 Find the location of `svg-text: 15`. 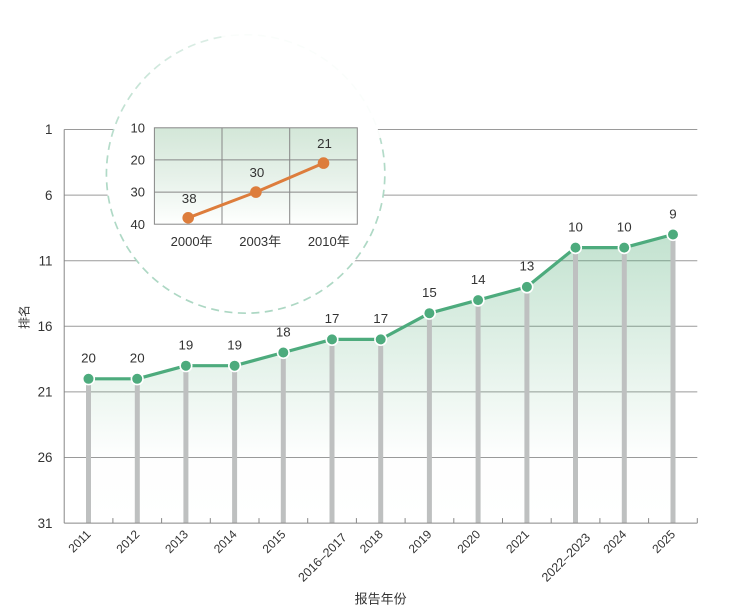

svg-text: 15 is located at coordinates (429, 292).